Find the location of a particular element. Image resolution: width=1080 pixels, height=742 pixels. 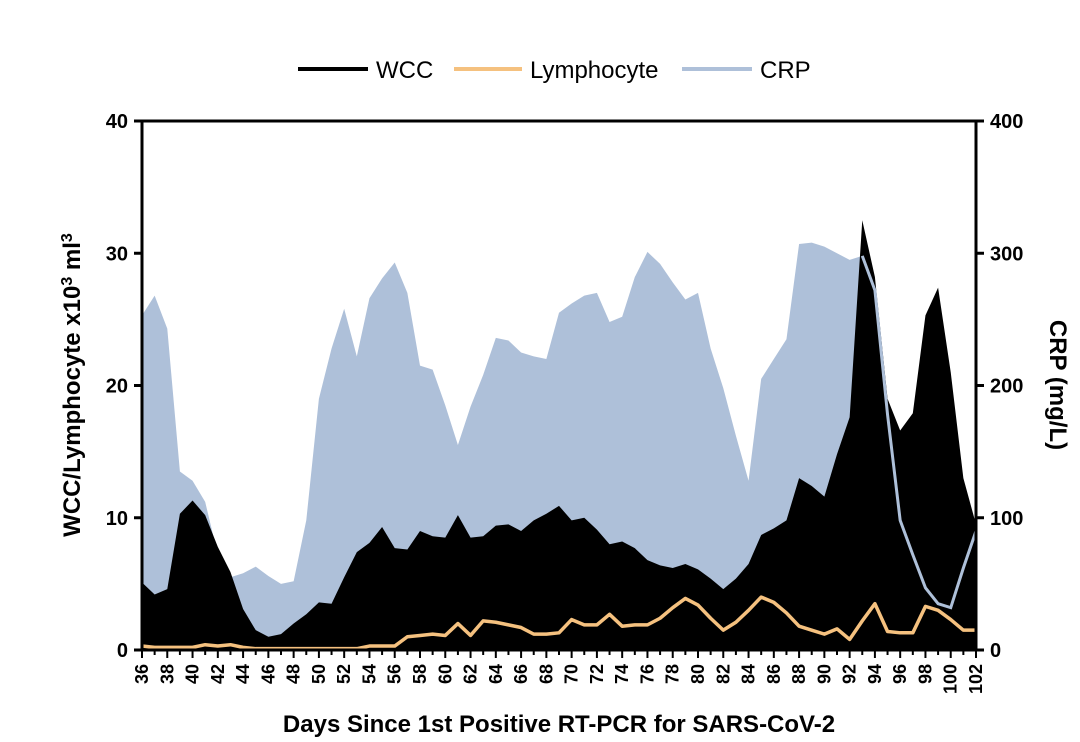

legend: WCC Lymphocyte CRP is located at coordinates (554, 70).